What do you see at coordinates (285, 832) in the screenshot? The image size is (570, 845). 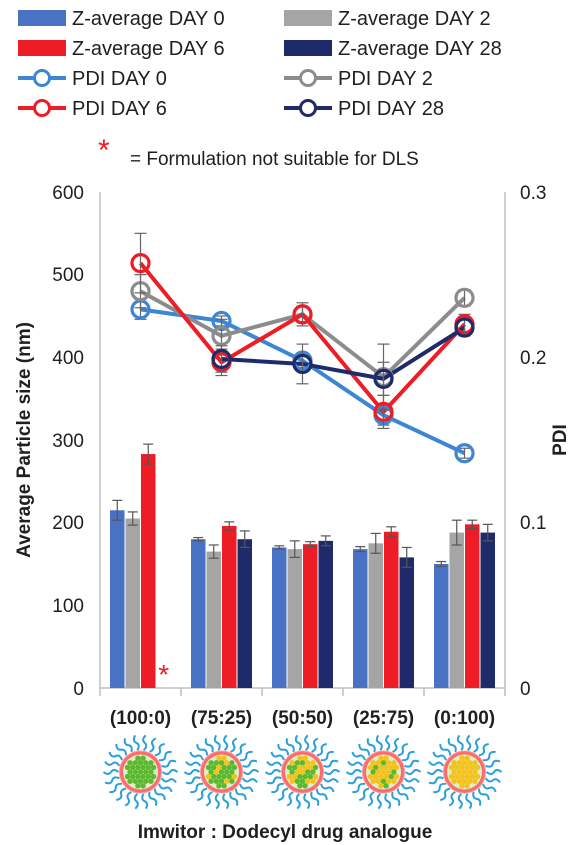 I see `x-axis-title: Imwitor : Dodecyl drug analogue` at bounding box center [285, 832].